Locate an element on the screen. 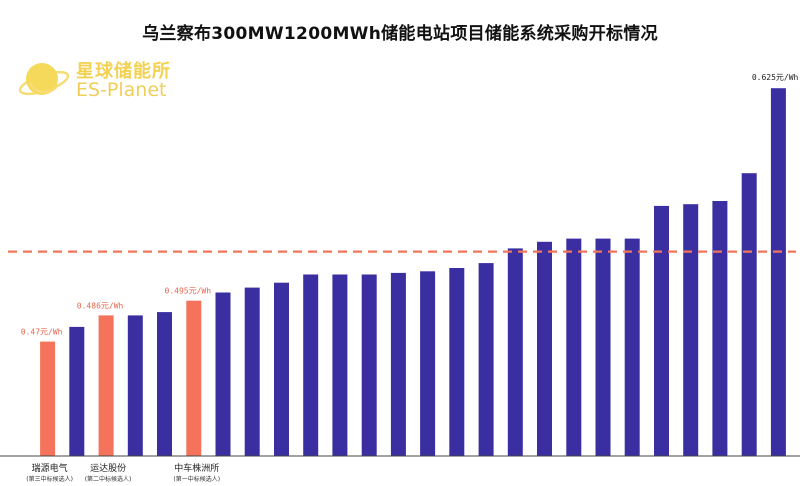 This screenshot has width=800, height=486. data-label-1: 0.47元/Wh is located at coordinates (42, 332).